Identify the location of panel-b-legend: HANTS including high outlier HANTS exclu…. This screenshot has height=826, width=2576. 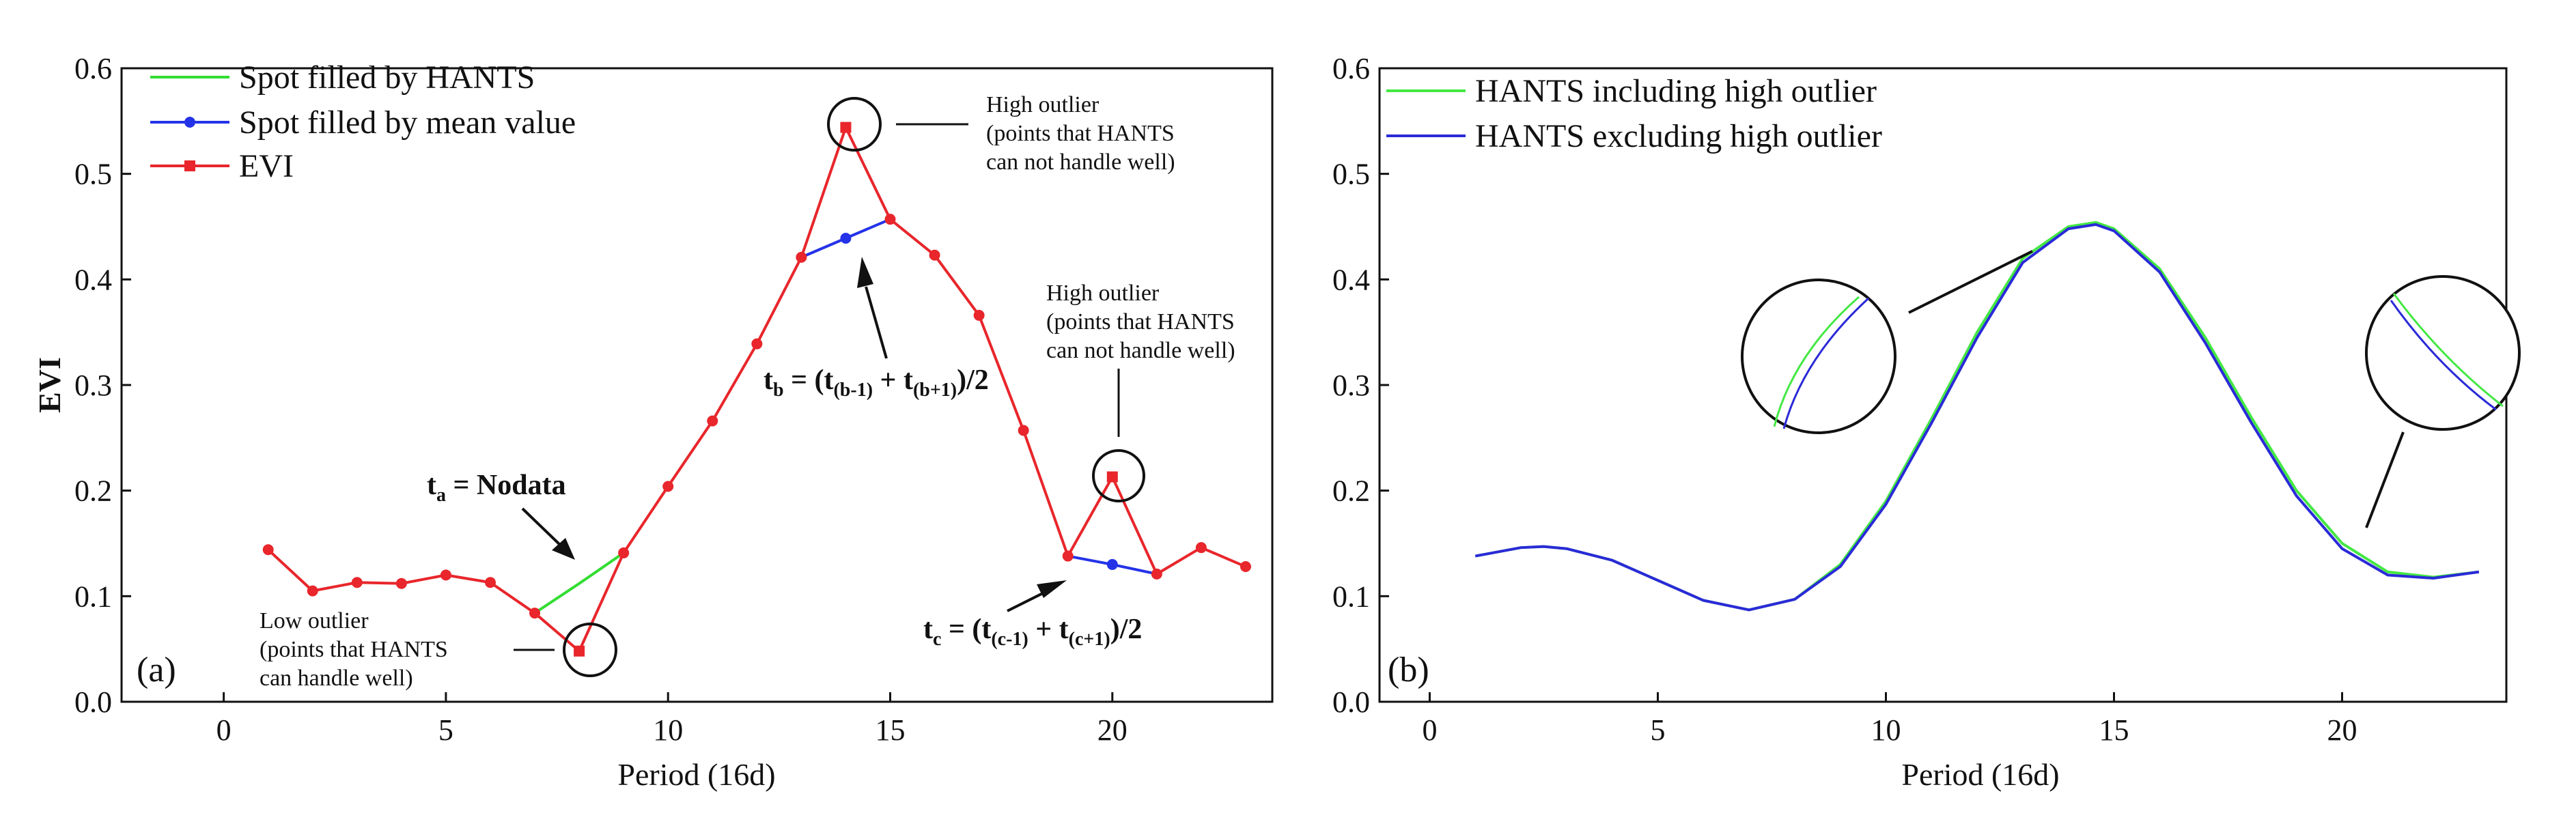
(1634, 113).